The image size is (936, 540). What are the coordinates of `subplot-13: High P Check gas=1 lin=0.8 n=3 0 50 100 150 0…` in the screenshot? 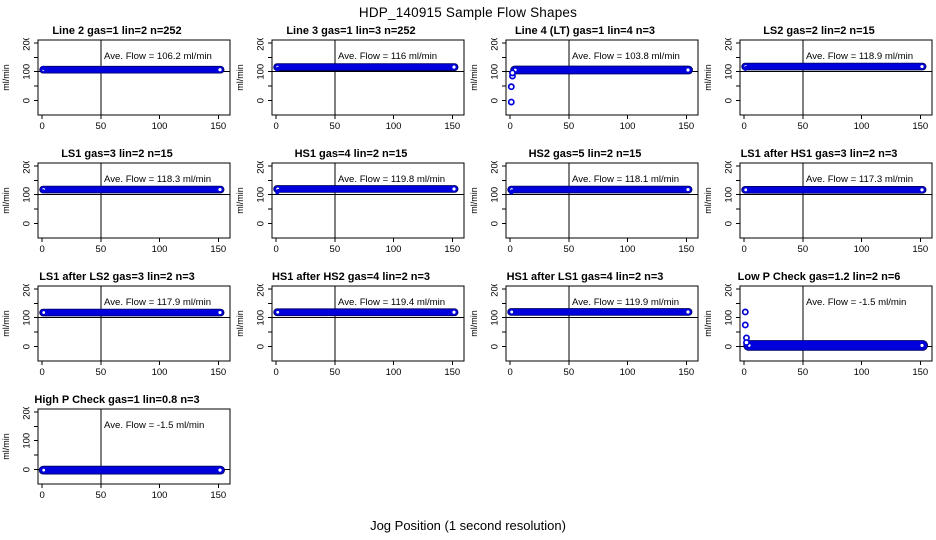 It's located at (117, 452).